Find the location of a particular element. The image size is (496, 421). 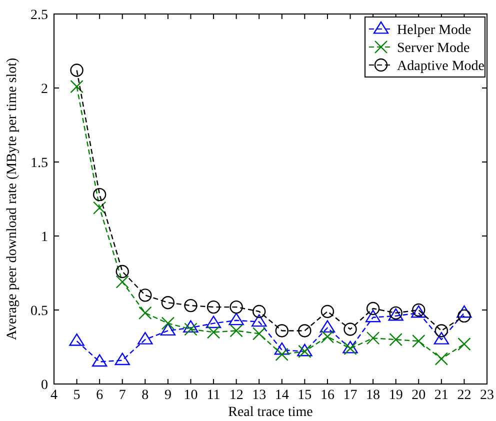

legend-label: Adaptive Mode is located at coordinates (440, 66).